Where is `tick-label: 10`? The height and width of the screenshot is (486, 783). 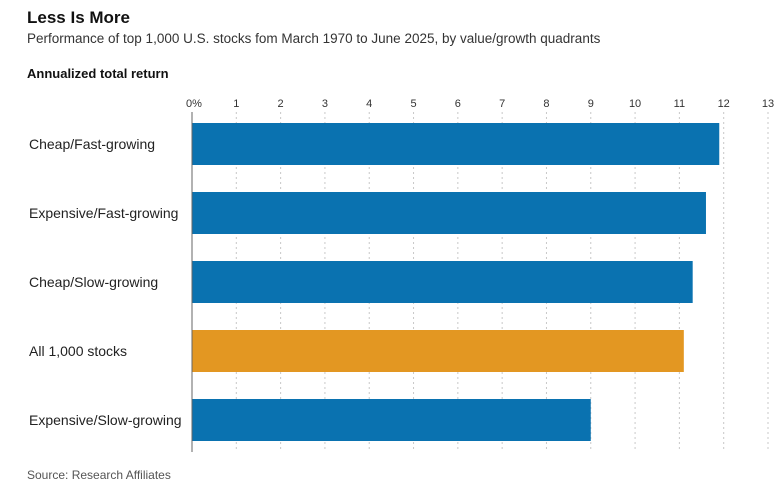
tick-label: 10 is located at coordinates (635, 104).